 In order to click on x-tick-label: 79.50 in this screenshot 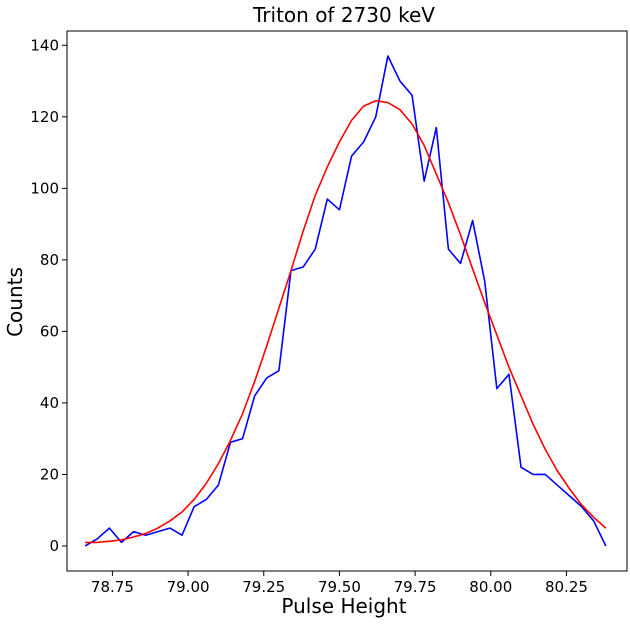, I will do `click(339, 587)`.